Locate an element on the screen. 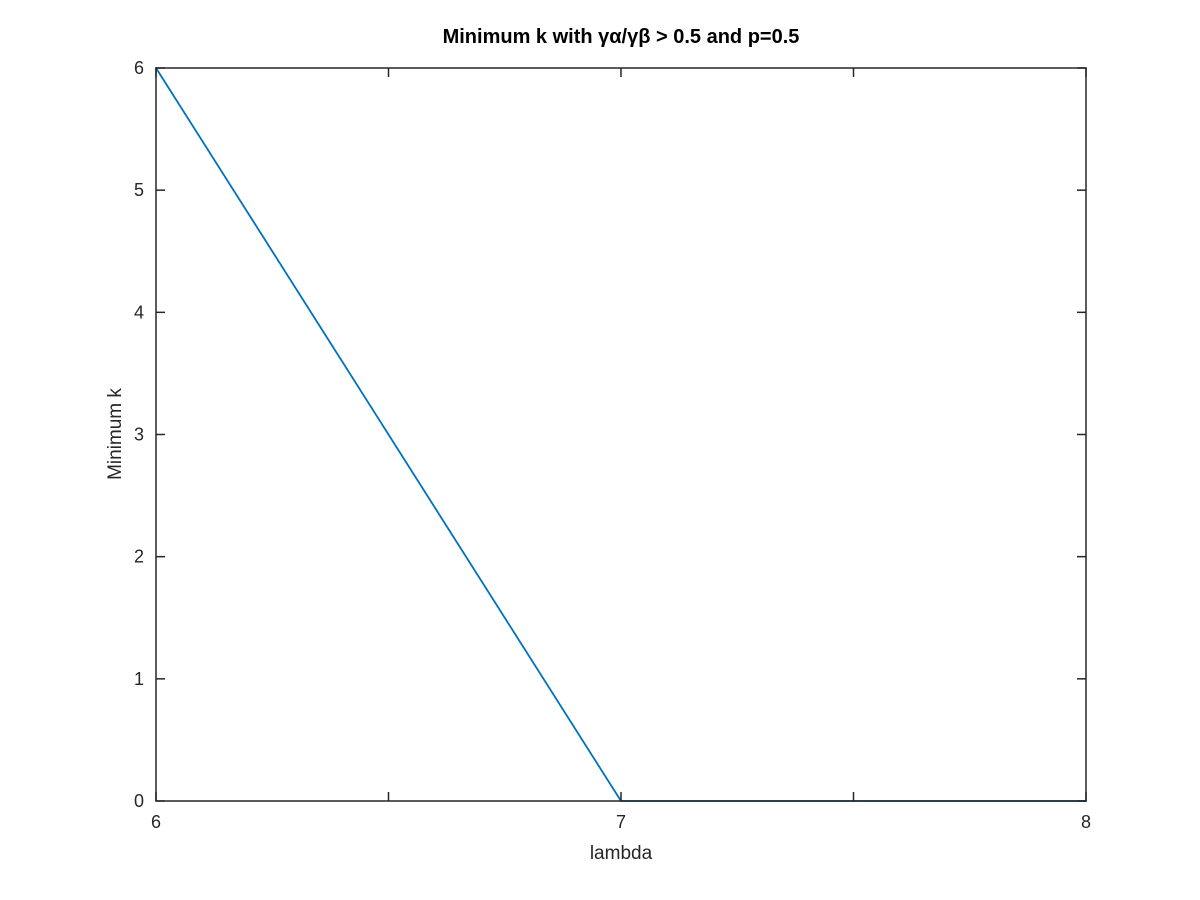 This screenshot has height=900, width=1200. x-axis-label: lambda is located at coordinates (621, 853).